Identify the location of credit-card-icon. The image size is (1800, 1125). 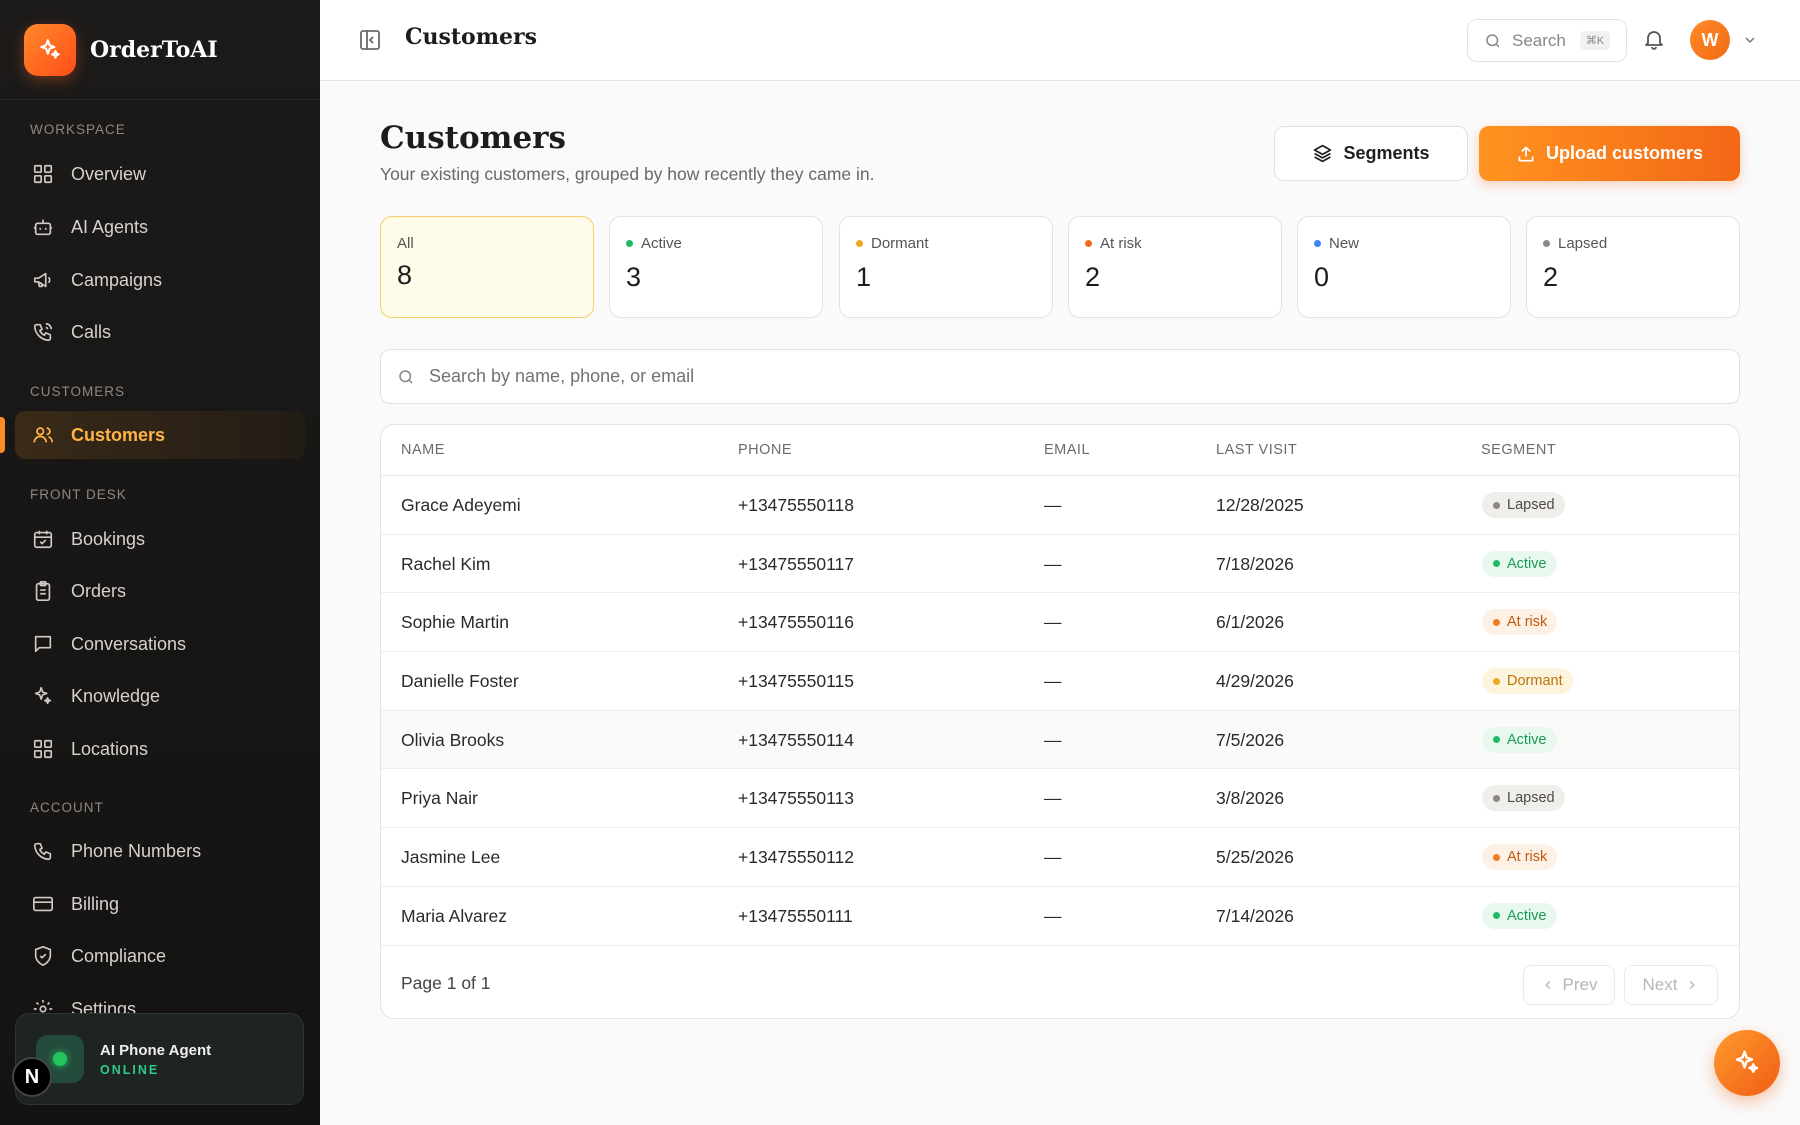
(43, 904).